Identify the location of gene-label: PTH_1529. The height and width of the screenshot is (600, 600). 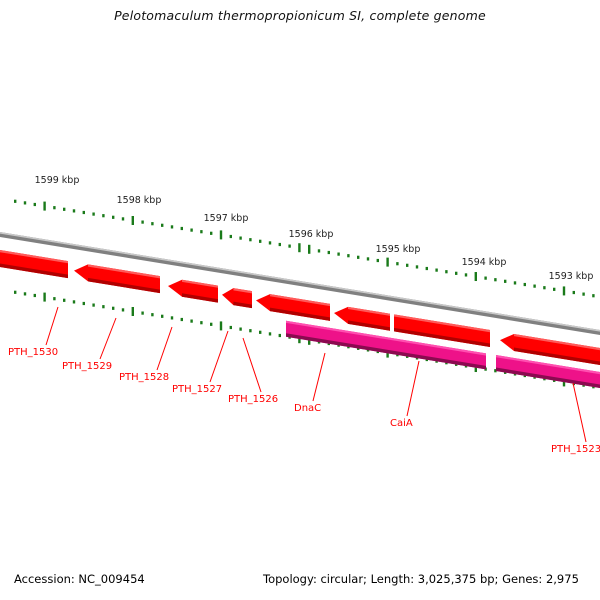
(87, 366).